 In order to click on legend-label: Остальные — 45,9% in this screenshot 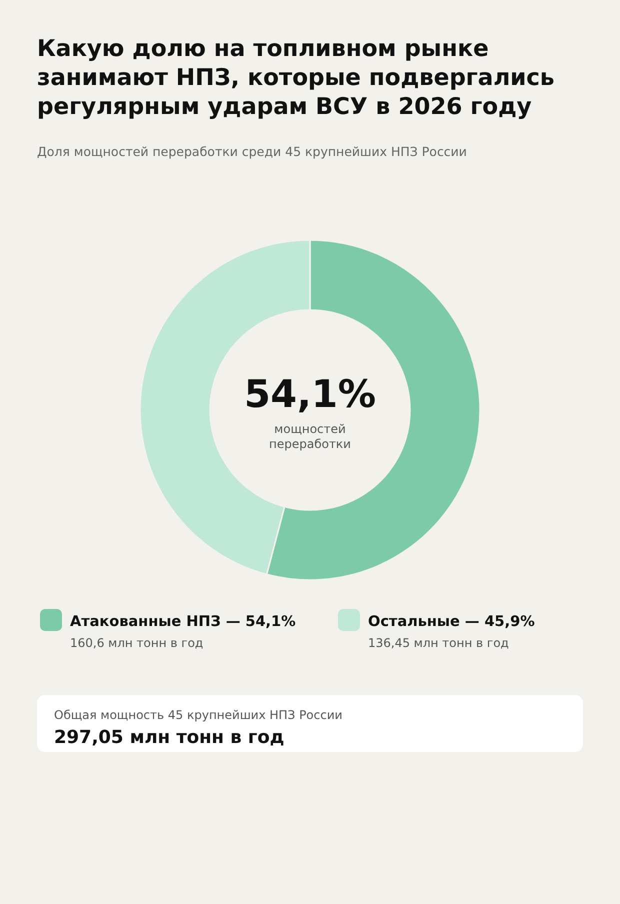, I will do `click(452, 622)`.